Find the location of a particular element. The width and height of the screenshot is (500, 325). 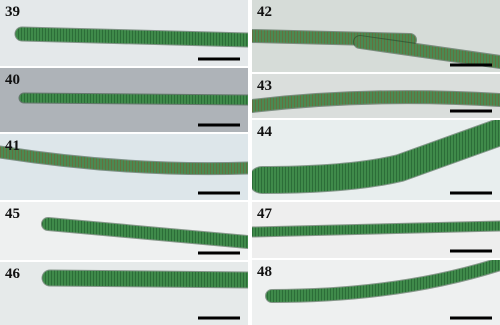

panel: 40 is located at coordinates (124, 100).